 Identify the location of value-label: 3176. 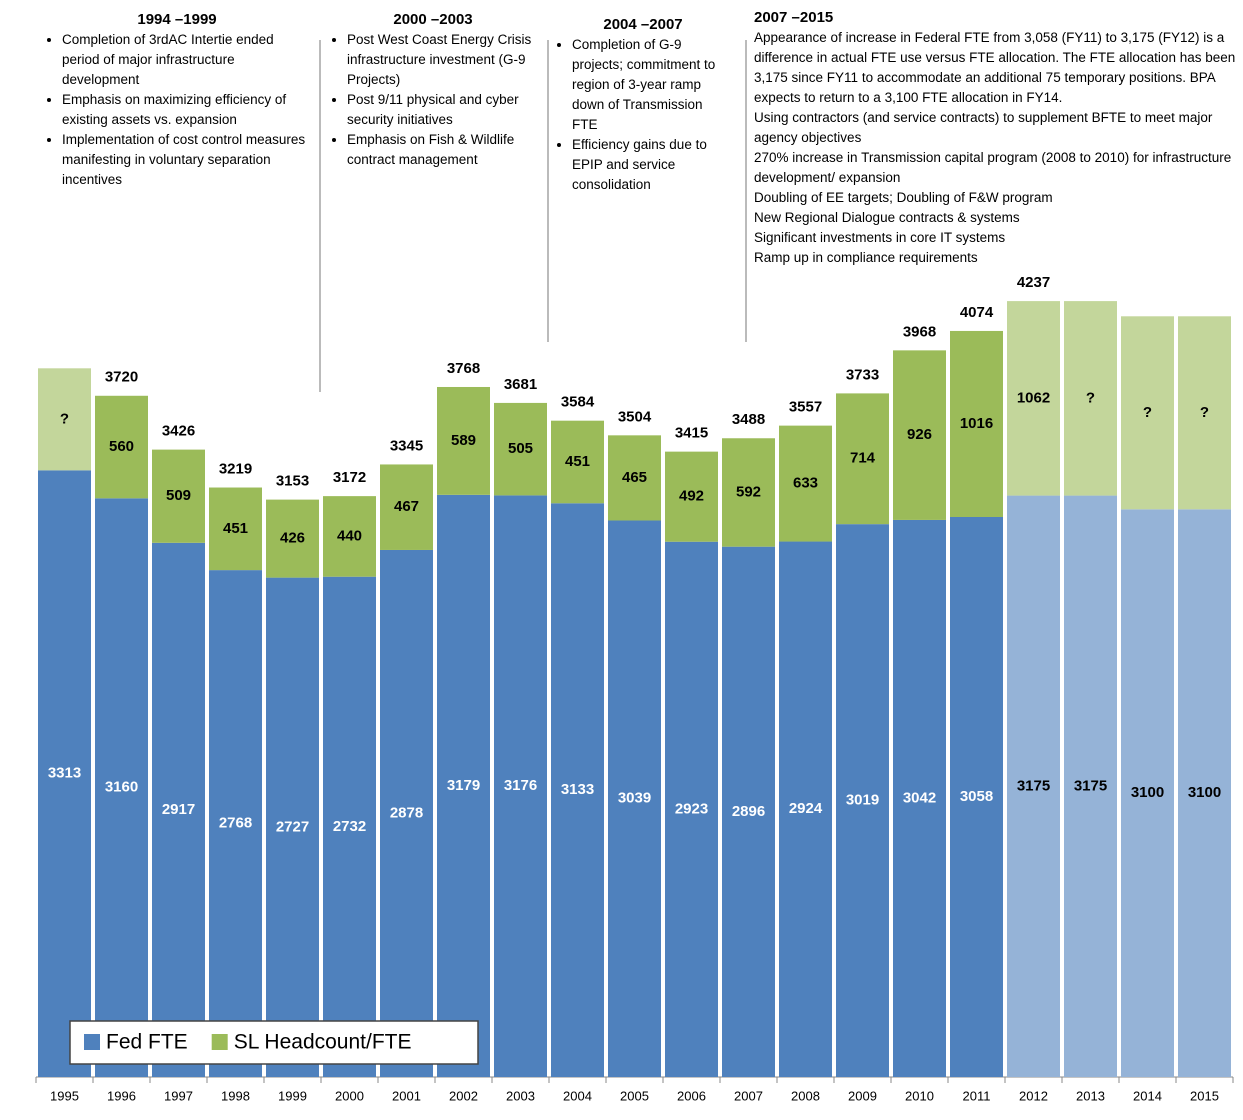
(520, 785).